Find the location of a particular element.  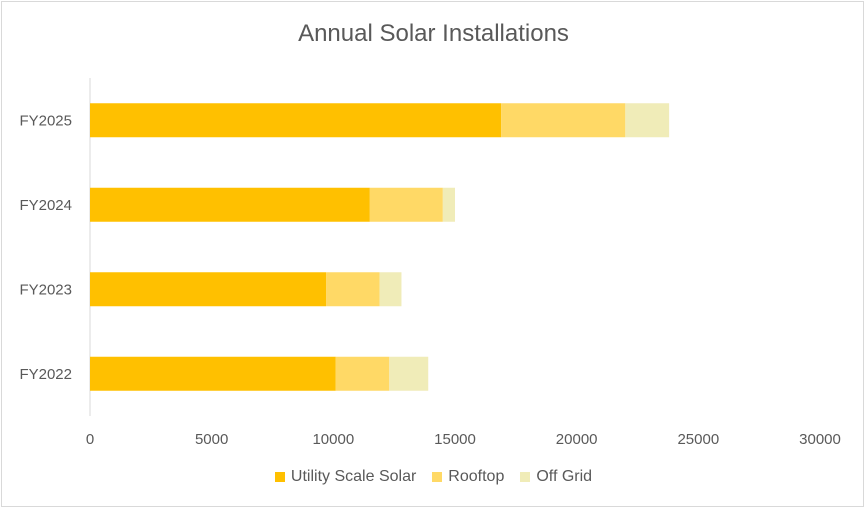

bar-utility-scale-solar-fy2025 is located at coordinates (296, 120).